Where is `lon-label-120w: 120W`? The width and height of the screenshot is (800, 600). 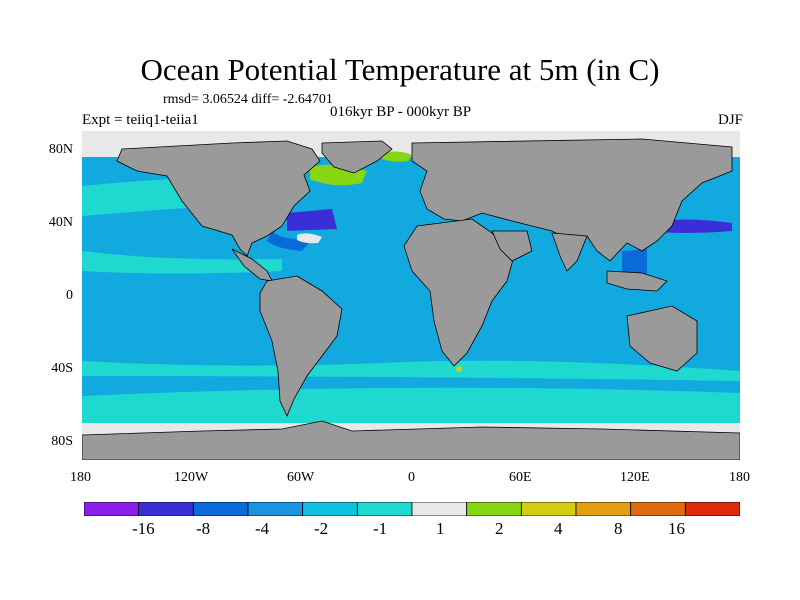 lon-label-120w: 120W is located at coordinates (191, 477).